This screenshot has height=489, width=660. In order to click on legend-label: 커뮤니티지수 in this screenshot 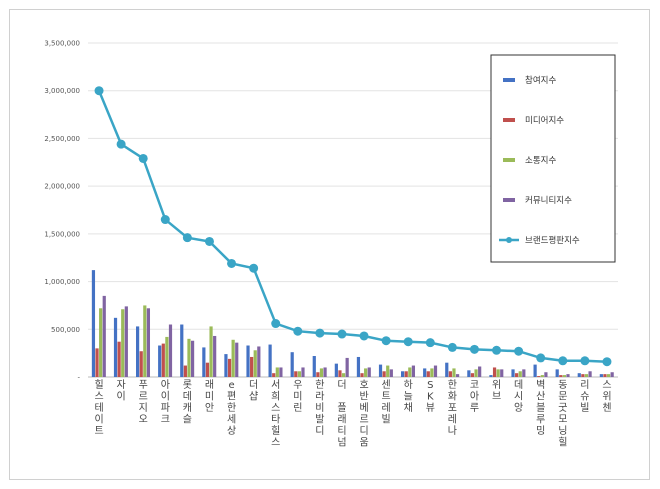, I will do `click(548, 200)`.